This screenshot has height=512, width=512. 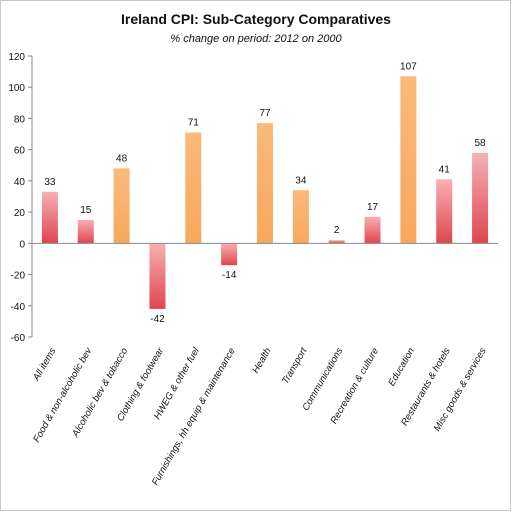 I want to click on x-tick-label: All items, so click(x=45, y=365).